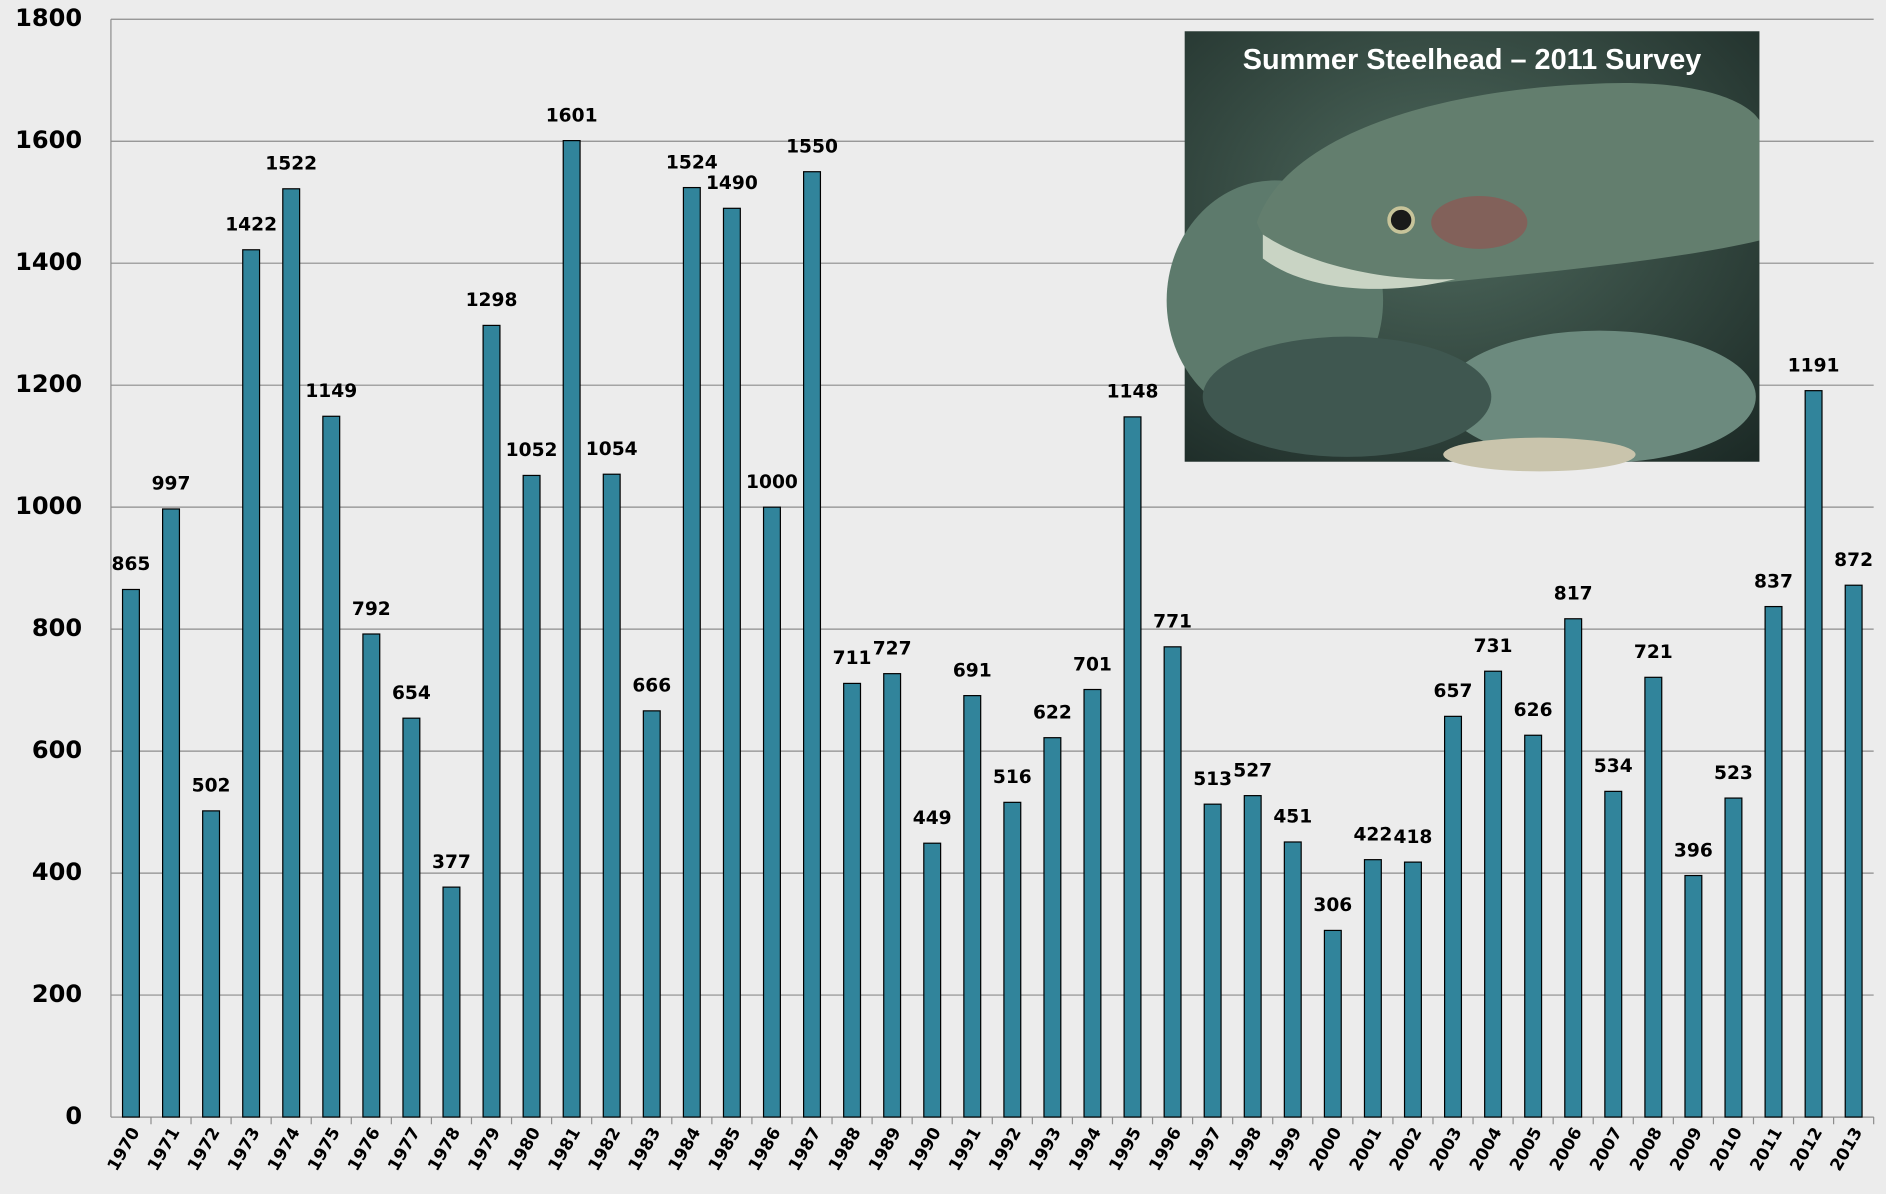  I want to click on fish-jaw, so click(1359, 261).